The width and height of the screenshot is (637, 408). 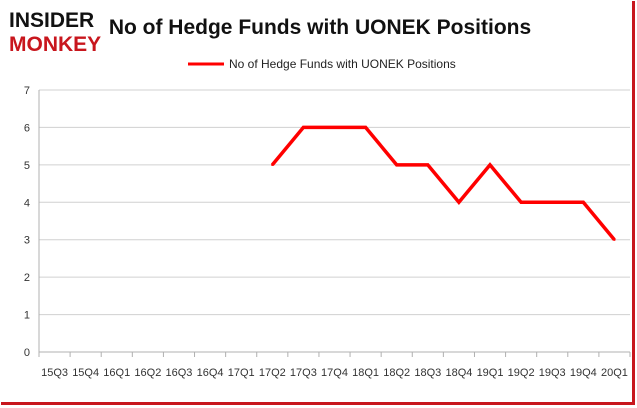 What do you see at coordinates (54, 373) in the screenshot?
I see `x-tick-label: 15Q3` at bounding box center [54, 373].